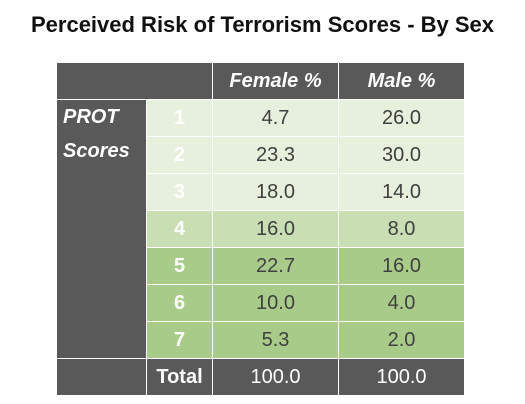  What do you see at coordinates (275, 192) in the screenshot?
I see `table-cell: 18.0` at bounding box center [275, 192].